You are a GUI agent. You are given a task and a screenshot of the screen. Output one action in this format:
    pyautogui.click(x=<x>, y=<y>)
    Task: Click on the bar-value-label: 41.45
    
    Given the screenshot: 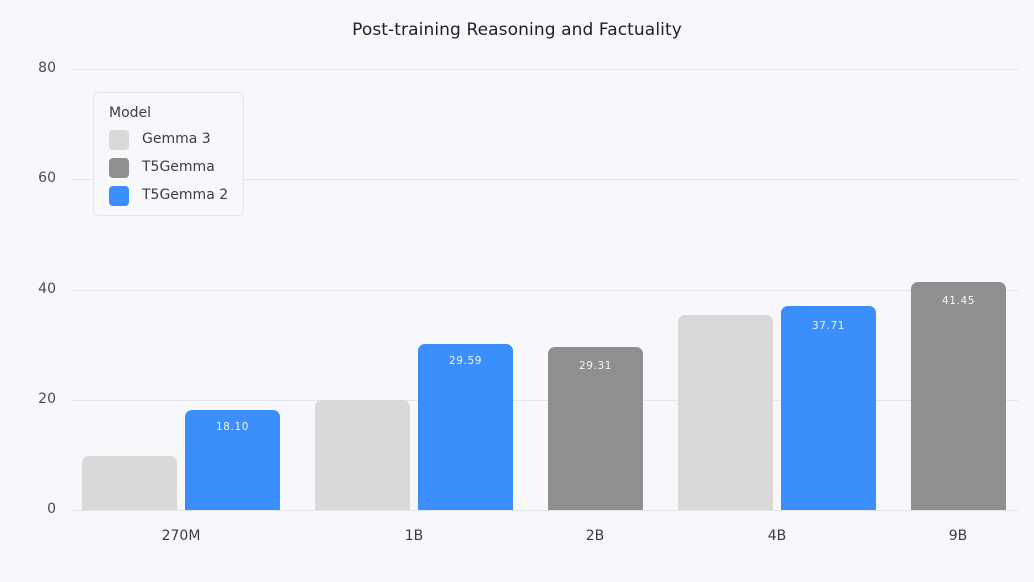 What is the action you would take?
    pyautogui.click(x=958, y=301)
    